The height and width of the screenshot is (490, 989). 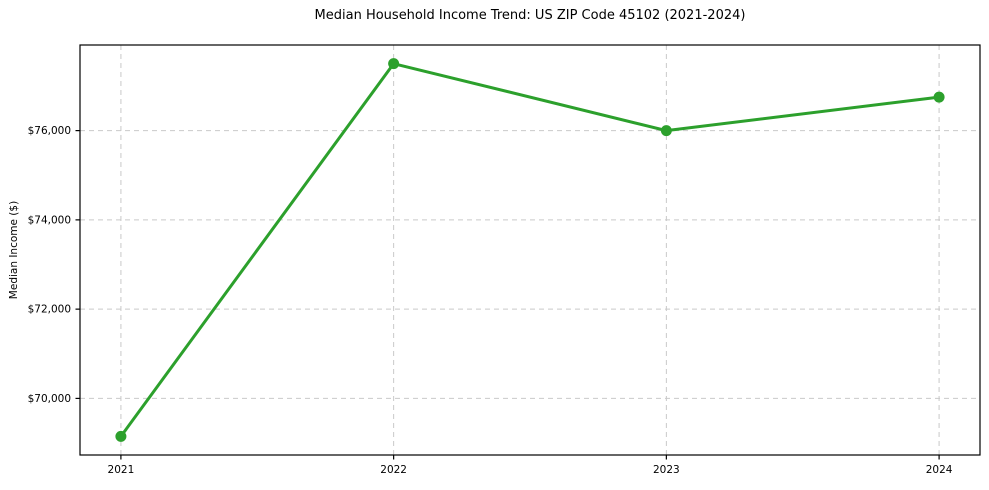 What do you see at coordinates (666, 470) in the screenshot?
I see `x-tick-label: 2023` at bounding box center [666, 470].